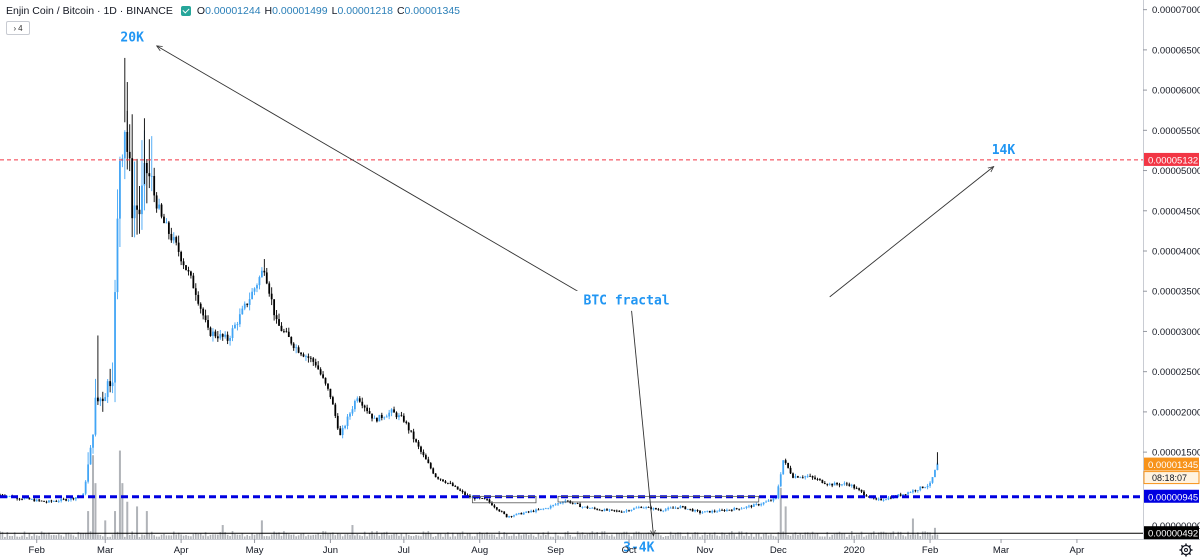 The width and height of the screenshot is (1200, 559). I want to click on gear-icon, so click(1186, 550).